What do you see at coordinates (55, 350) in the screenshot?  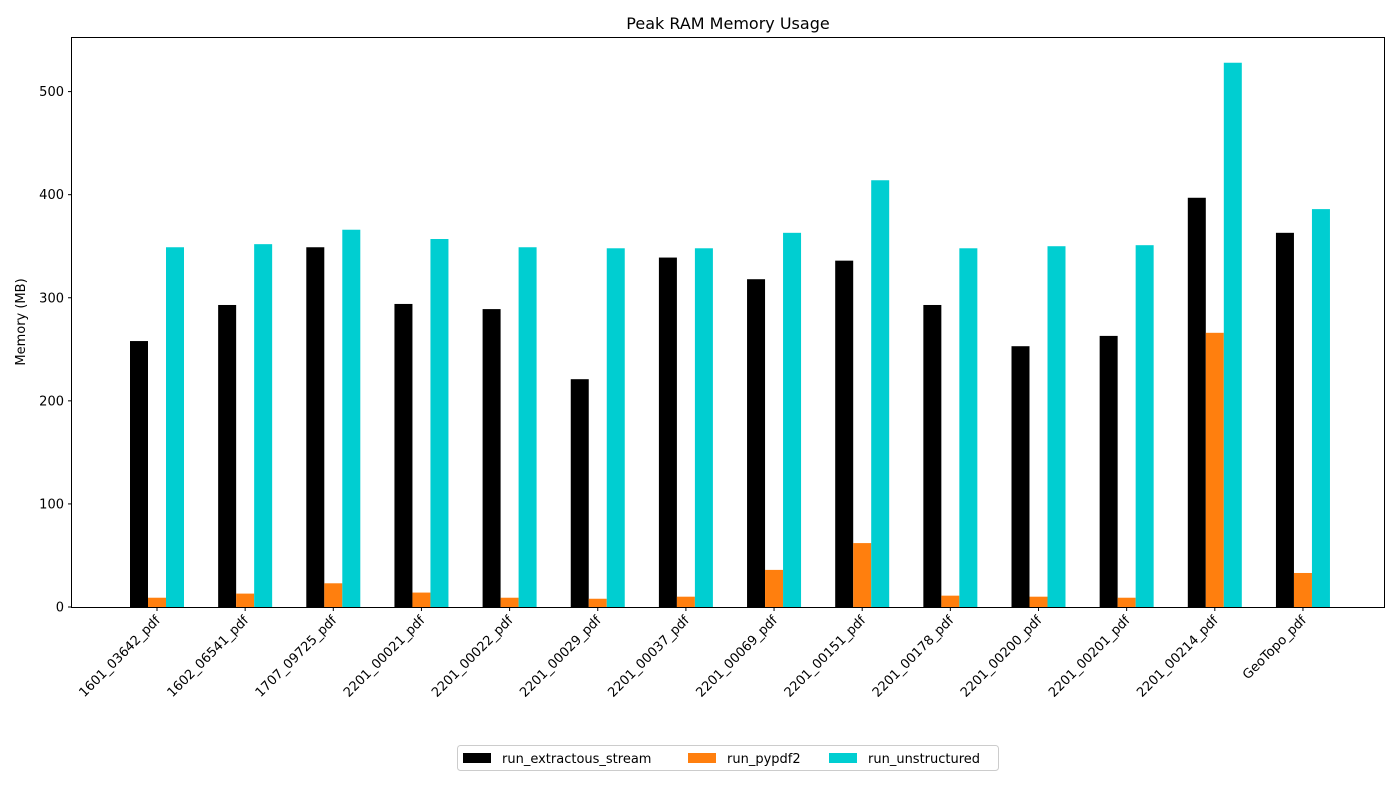 I see `y-axis: 0 100 200 300 400 500` at bounding box center [55, 350].